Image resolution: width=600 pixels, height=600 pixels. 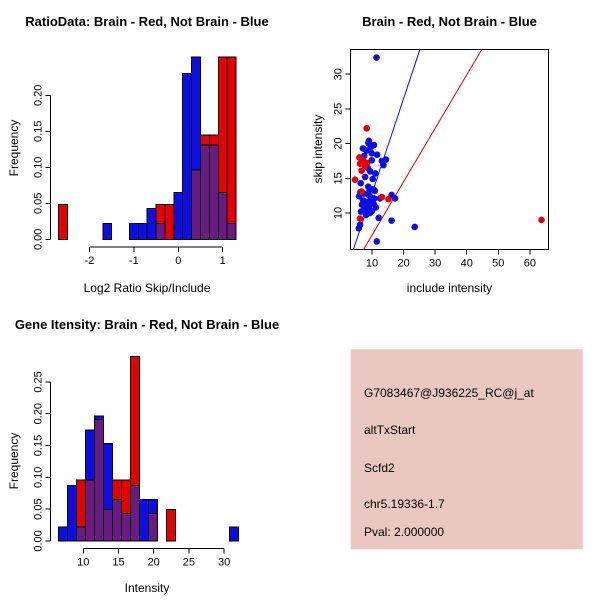 I want to click on panel-title: RatioData: Brain - Red, Not Brain - Blue, so click(x=146, y=21).